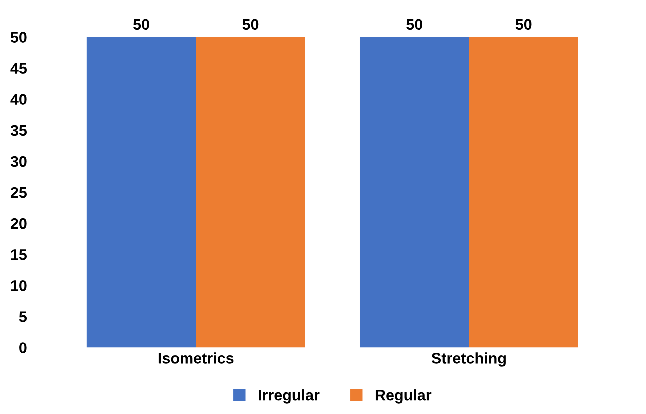  Describe the element at coordinates (469, 359) in the screenshot. I see `x-tick-label: Stretching` at that location.